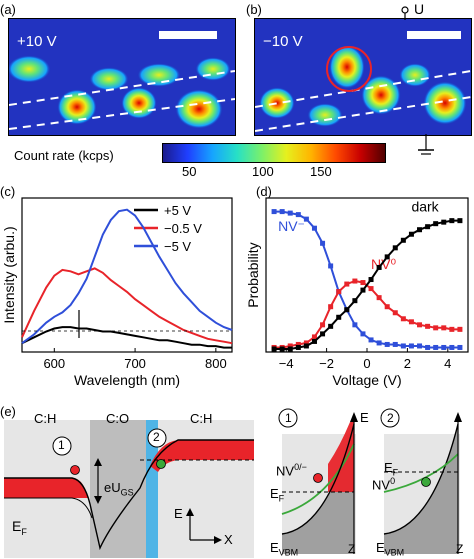  What do you see at coordinates (201, 418) in the screenshot?
I see `region-ch-right: C:H` at bounding box center [201, 418].